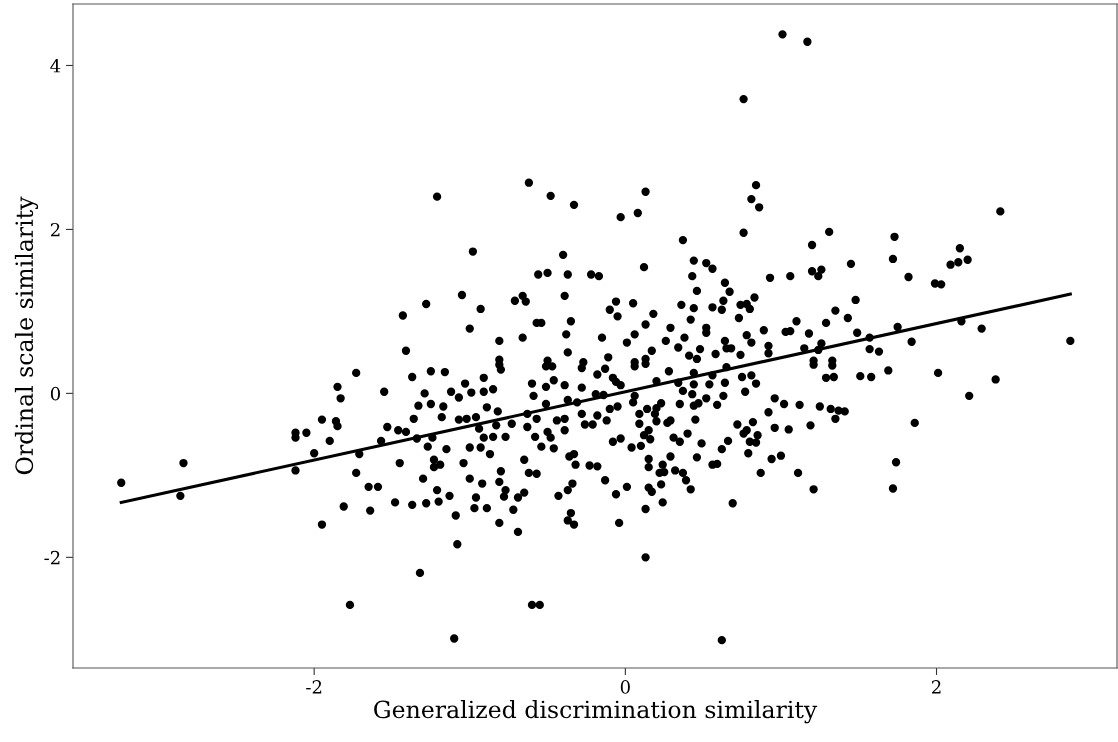  What do you see at coordinates (625, 687) in the screenshot?
I see `x-tick-label: 0` at bounding box center [625, 687].